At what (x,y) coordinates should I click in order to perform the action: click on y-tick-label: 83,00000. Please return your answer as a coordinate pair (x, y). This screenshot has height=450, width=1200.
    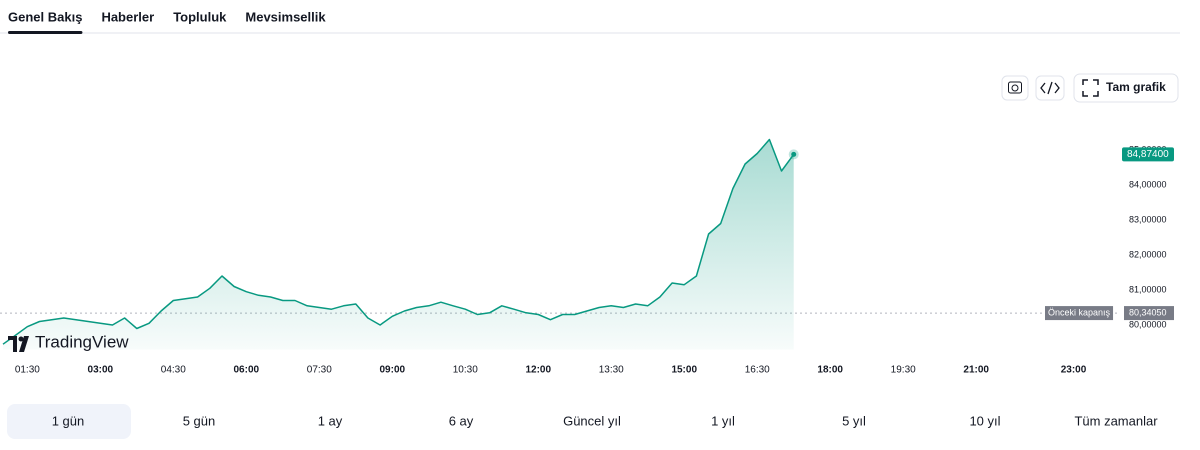
    Looking at the image, I should click on (1148, 219).